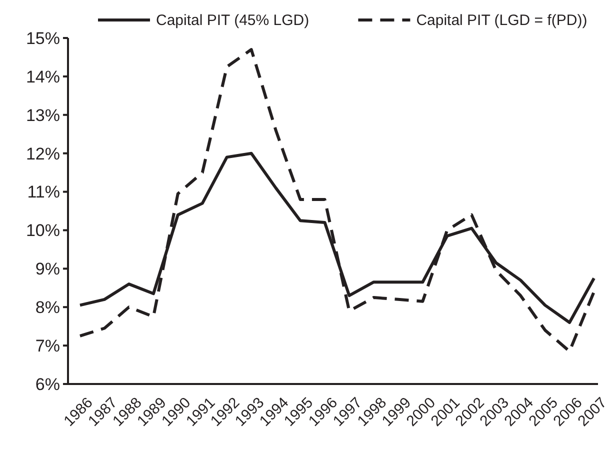 The width and height of the screenshot is (614, 450). Describe the element at coordinates (43, 154) in the screenshot. I see `y-tick-label: 12%` at that location.